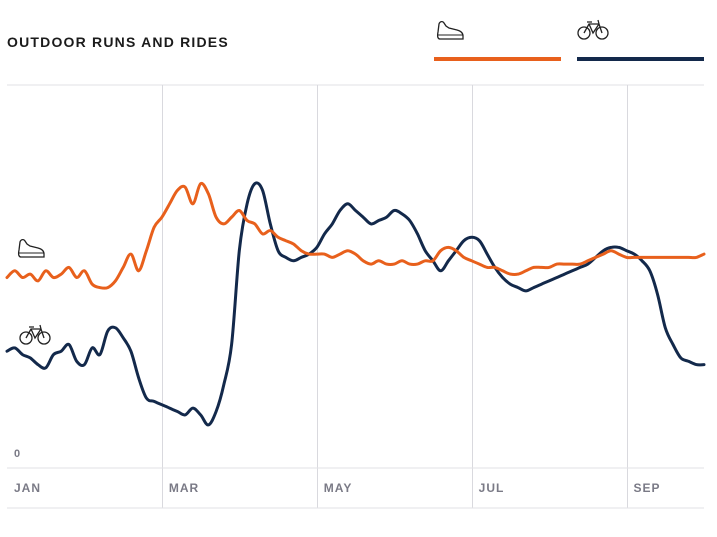 This screenshot has width=717, height=537. What do you see at coordinates (184, 488) in the screenshot?
I see `x-tick-label-mar: MAR` at bounding box center [184, 488].